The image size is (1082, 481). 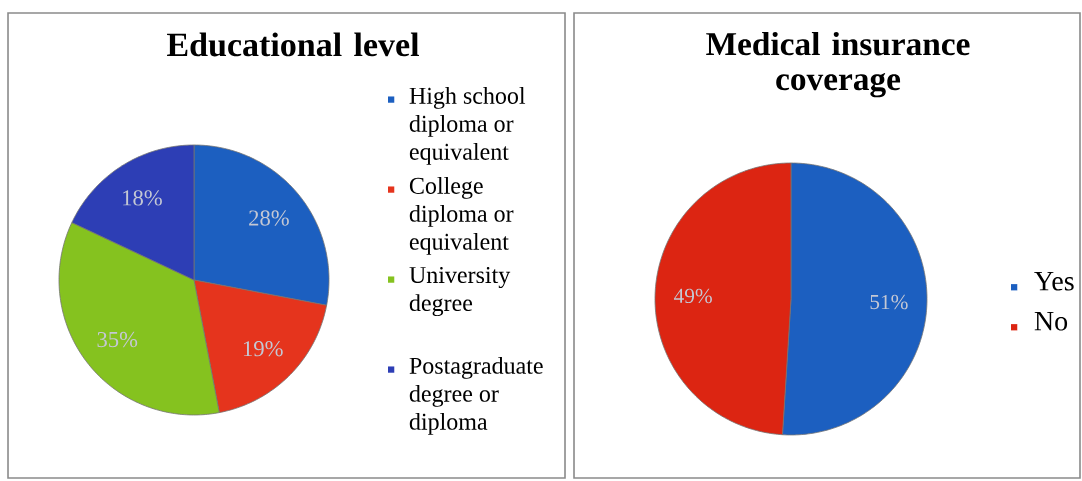 I want to click on legend-label: Yes, so click(x=1054, y=281).